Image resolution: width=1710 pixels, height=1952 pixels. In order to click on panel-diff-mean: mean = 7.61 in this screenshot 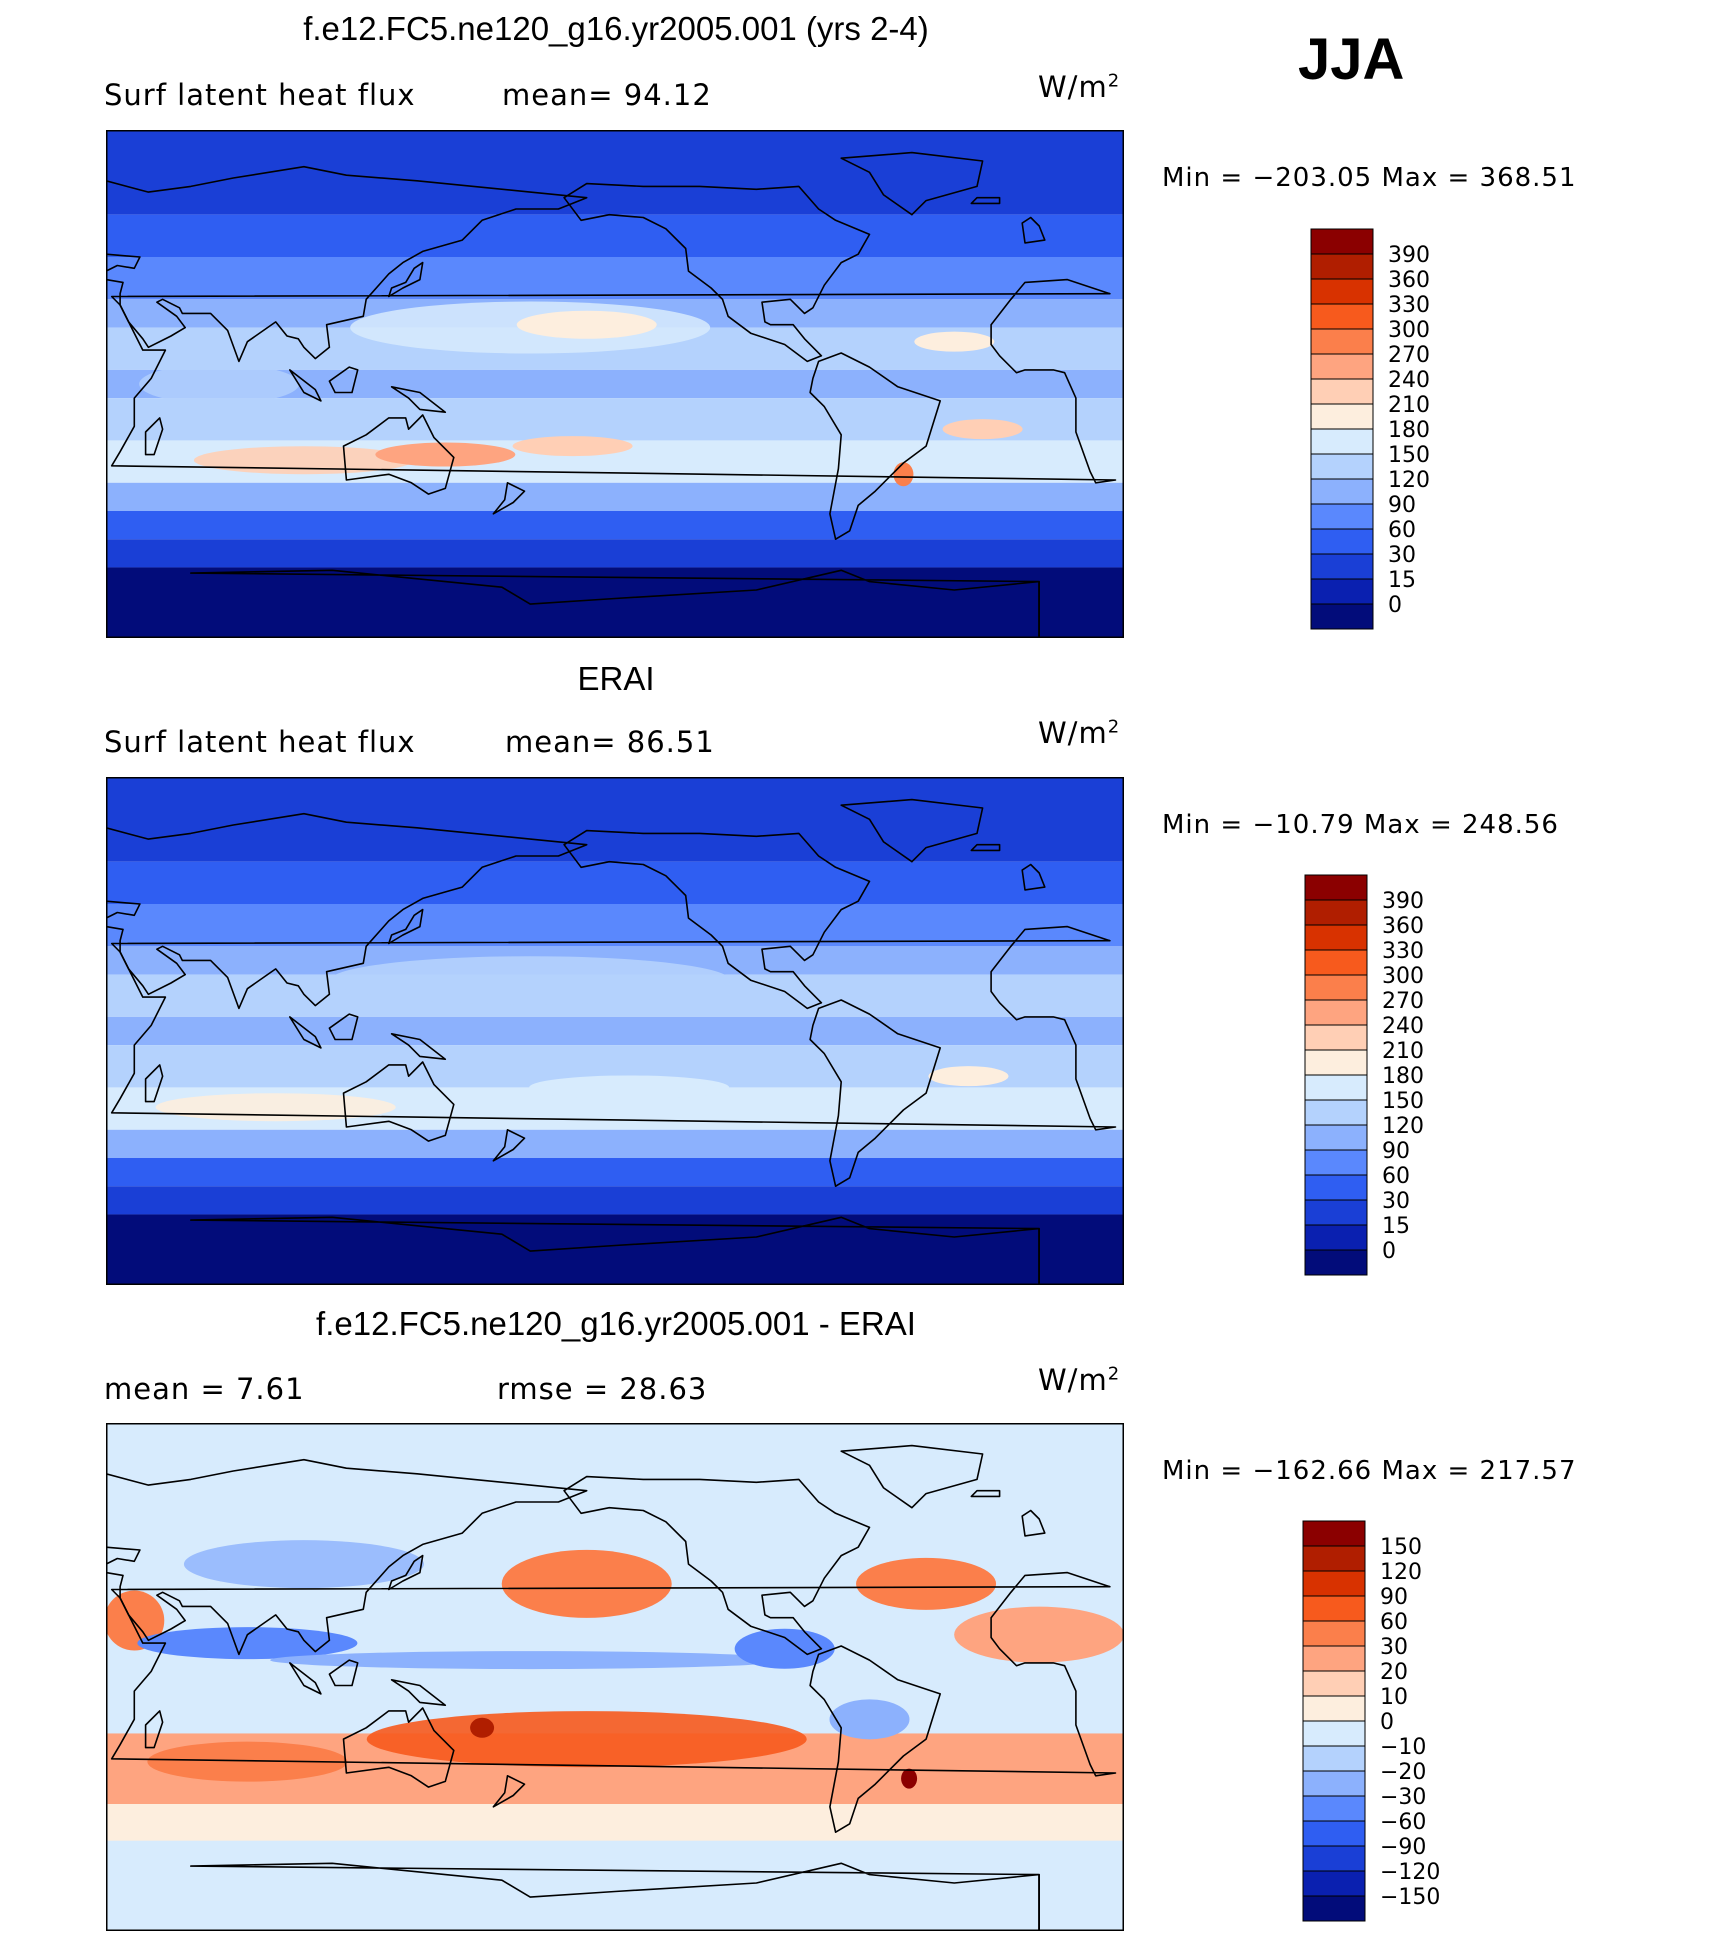, I will do `click(204, 1389)`.